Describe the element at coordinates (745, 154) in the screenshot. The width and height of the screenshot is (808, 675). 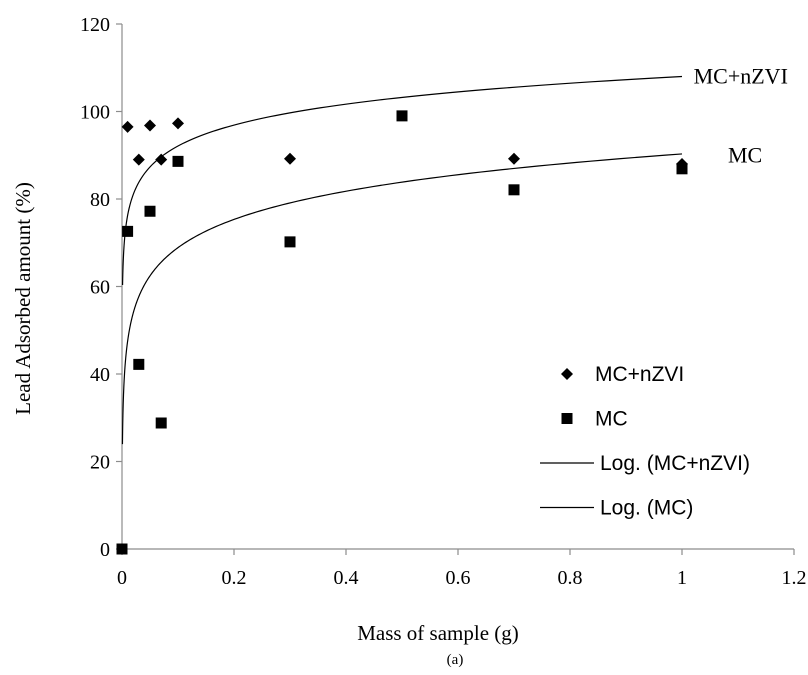
I see `annotation-mc: MC` at that location.